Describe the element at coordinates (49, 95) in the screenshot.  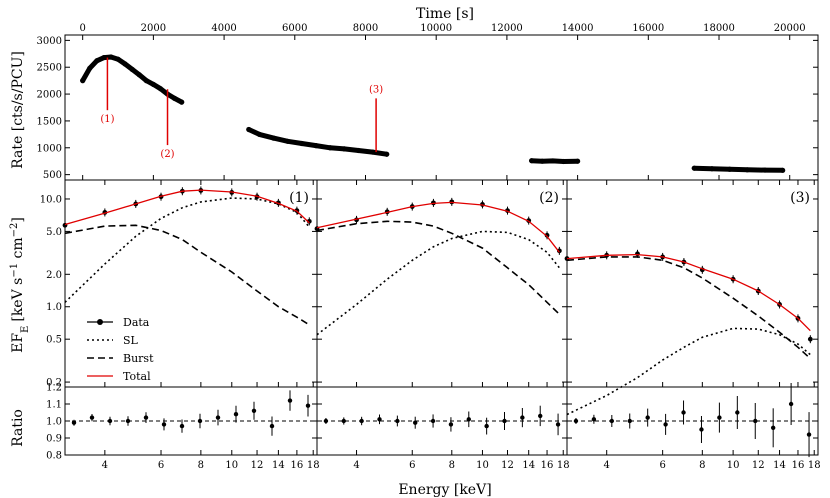
I see `rate-tick-label: 2000` at that location.